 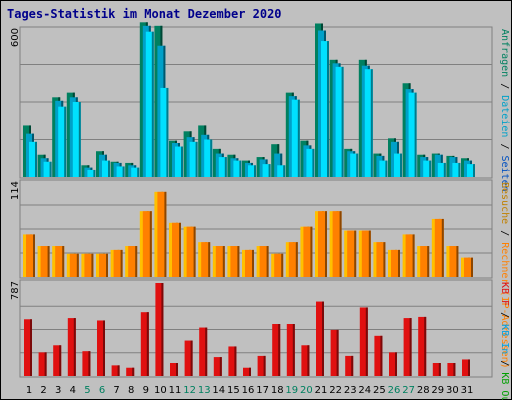 I want to click on bar-seiten-29-fill, so click(x=441, y=169).